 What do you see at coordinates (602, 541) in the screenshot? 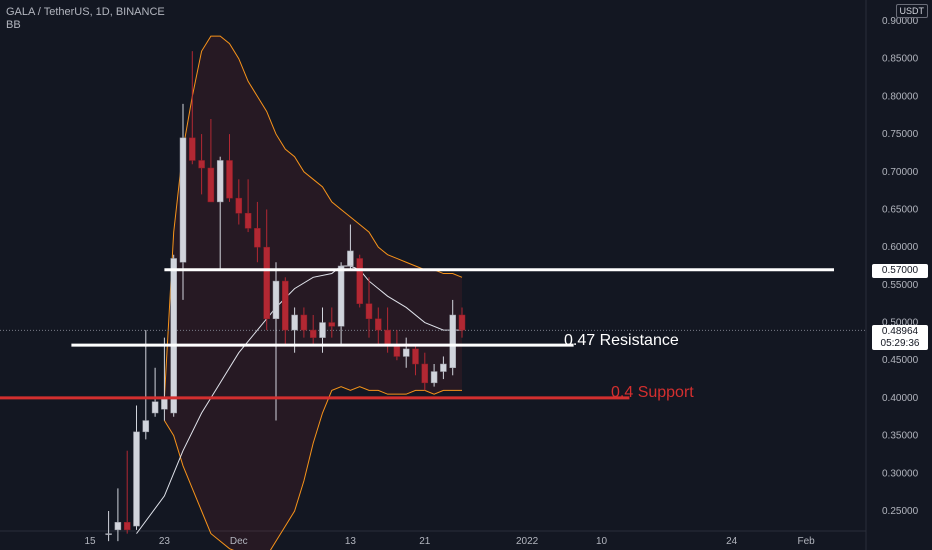
I see `time-tick: 10` at bounding box center [602, 541].